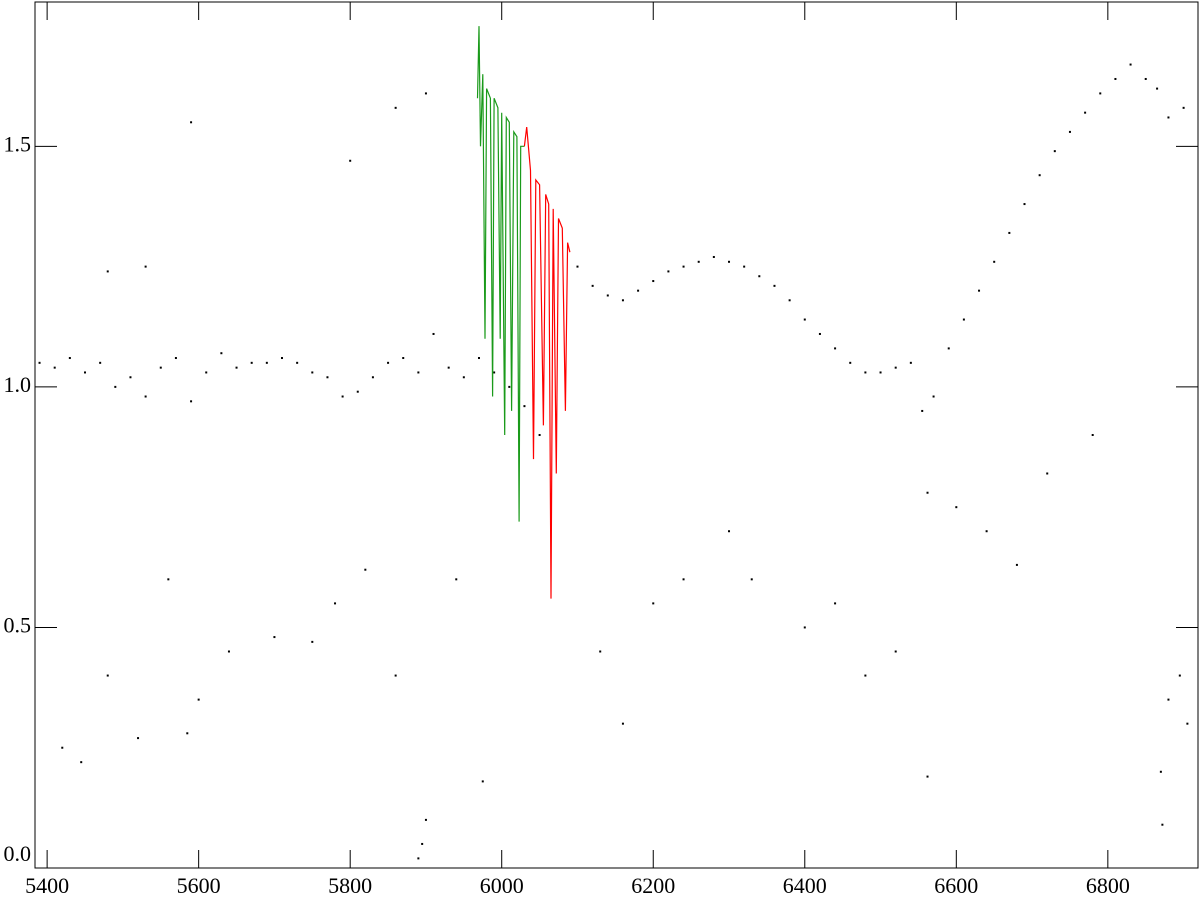 The width and height of the screenshot is (1200, 907). What do you see at coordinates (805, 885) in the screenshot?
I see `x-tick-label: 6400` at bounding box center [805, 885].